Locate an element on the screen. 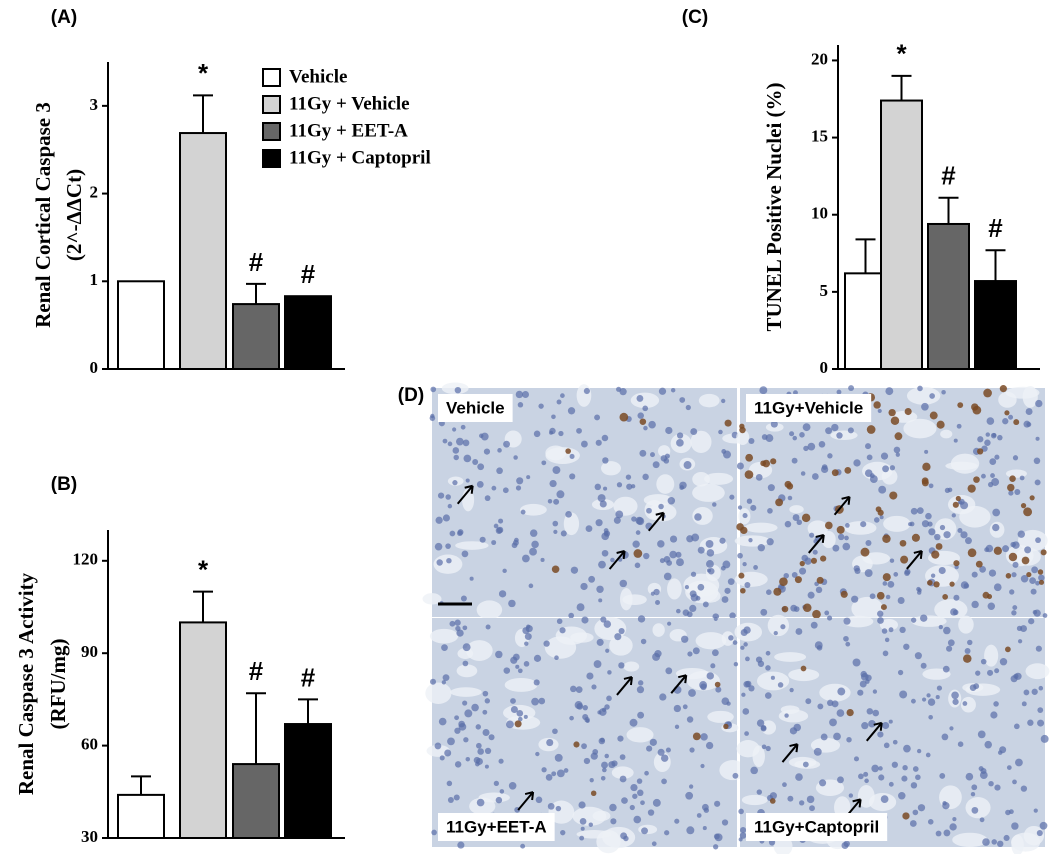  image-label: Vehicle is located at coordinates (475, 407).